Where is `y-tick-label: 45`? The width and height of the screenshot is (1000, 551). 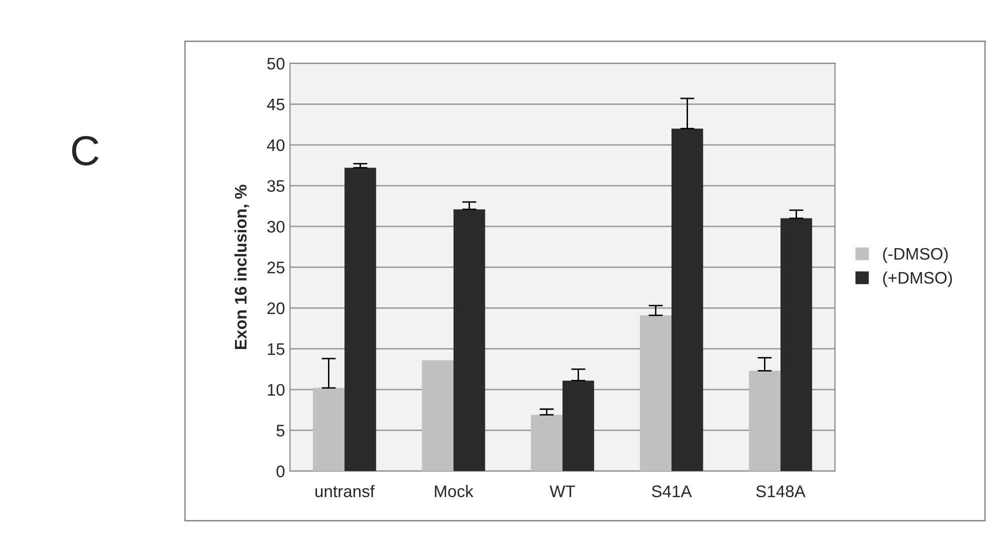
y-tick-label: 45 is located at coordinates (275, 104).